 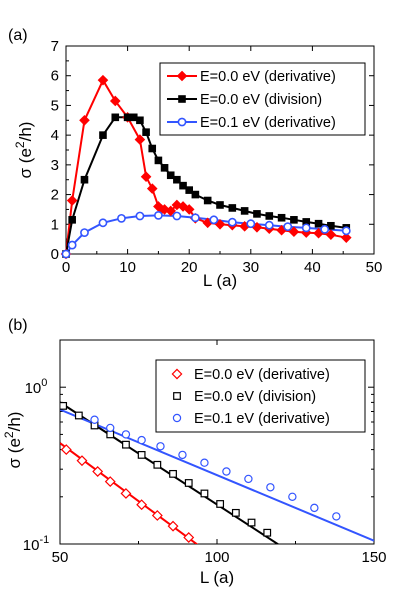 I want to click on panel-a-y-tick-label: 7, so click(x=55, y=46).